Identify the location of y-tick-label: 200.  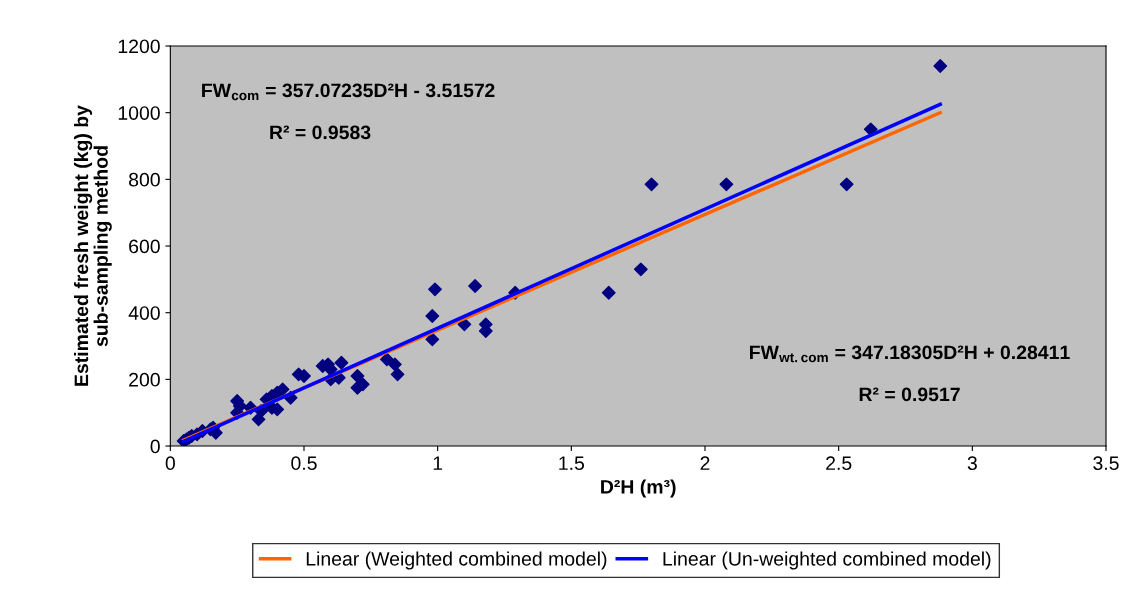
(144, 379).